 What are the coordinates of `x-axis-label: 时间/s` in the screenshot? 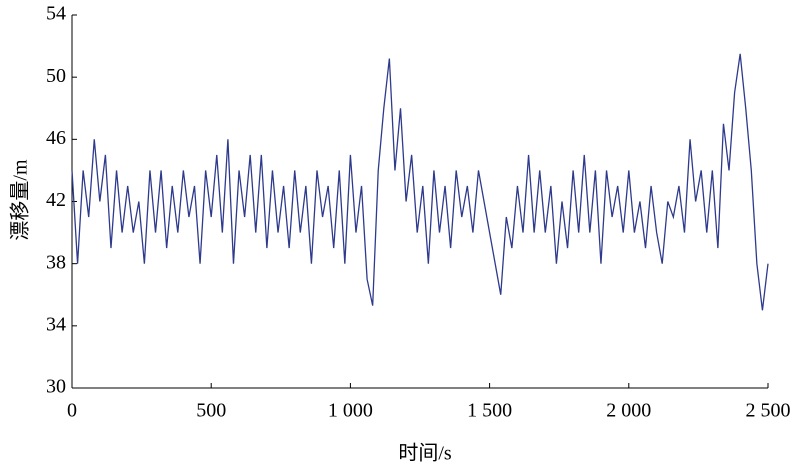 It's located at (425, 453).